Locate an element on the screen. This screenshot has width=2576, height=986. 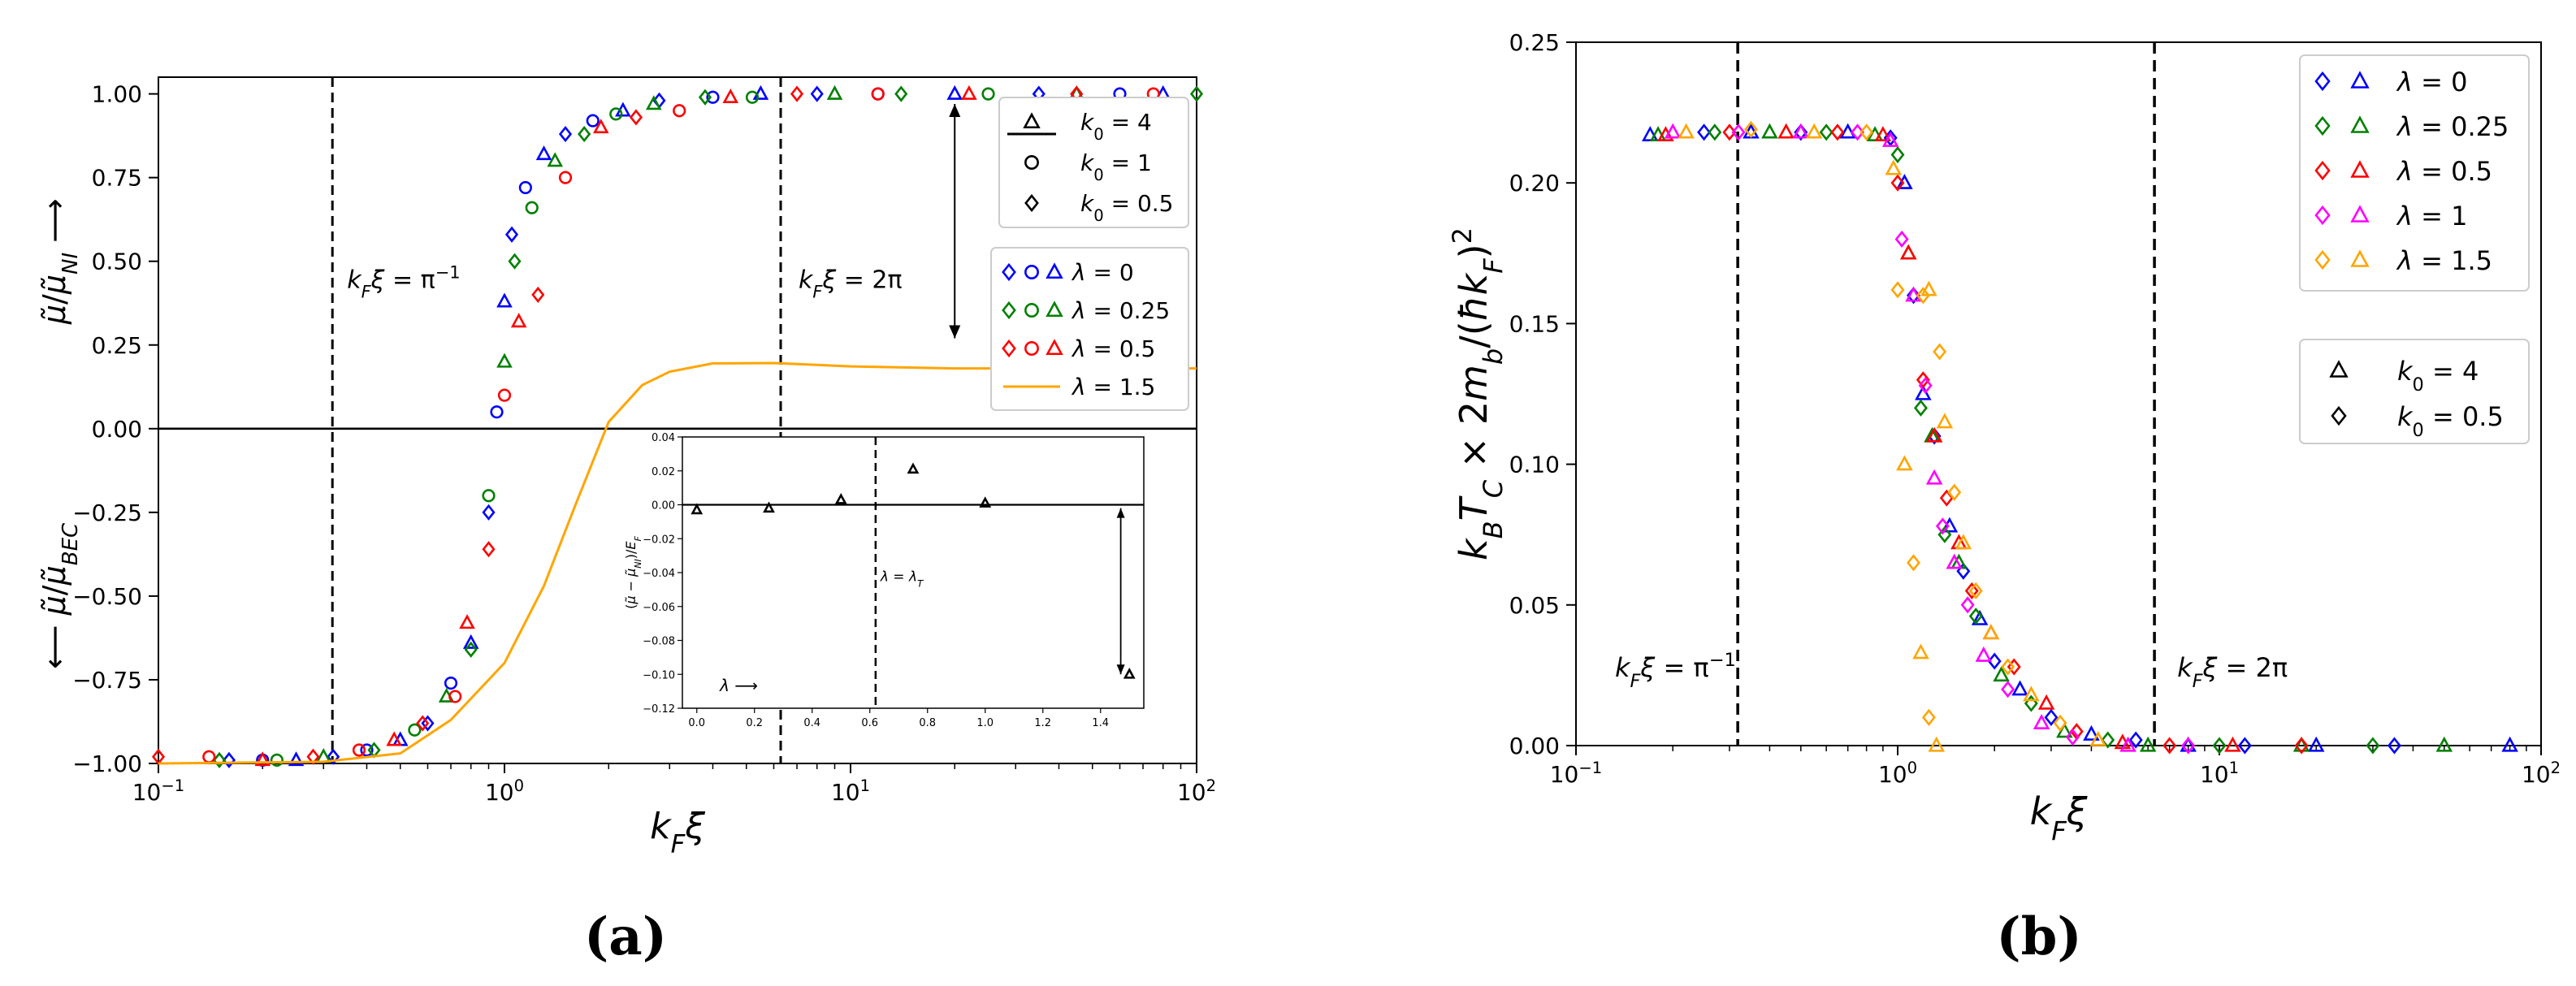
arrow-head-top is located at coordinates (955, 110).